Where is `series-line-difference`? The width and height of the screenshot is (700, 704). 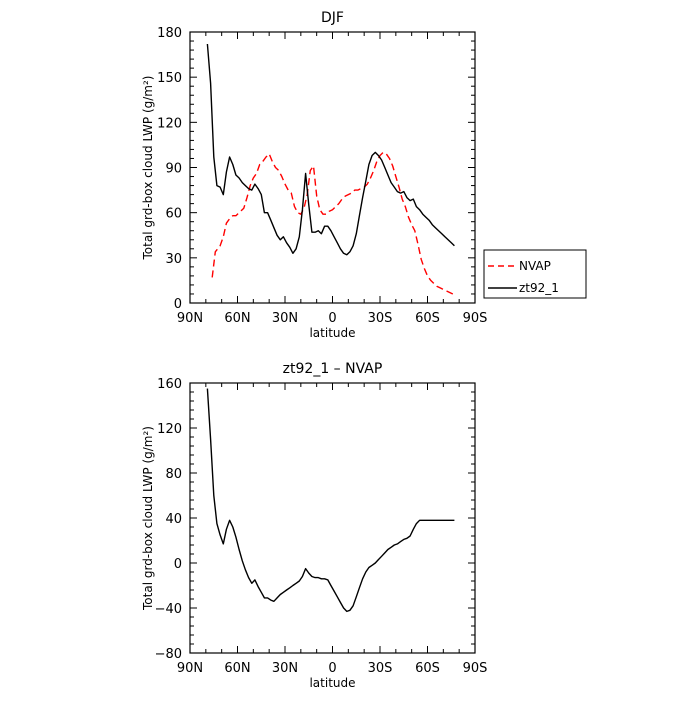 series-line-difference is located at coordinates (330, 500).